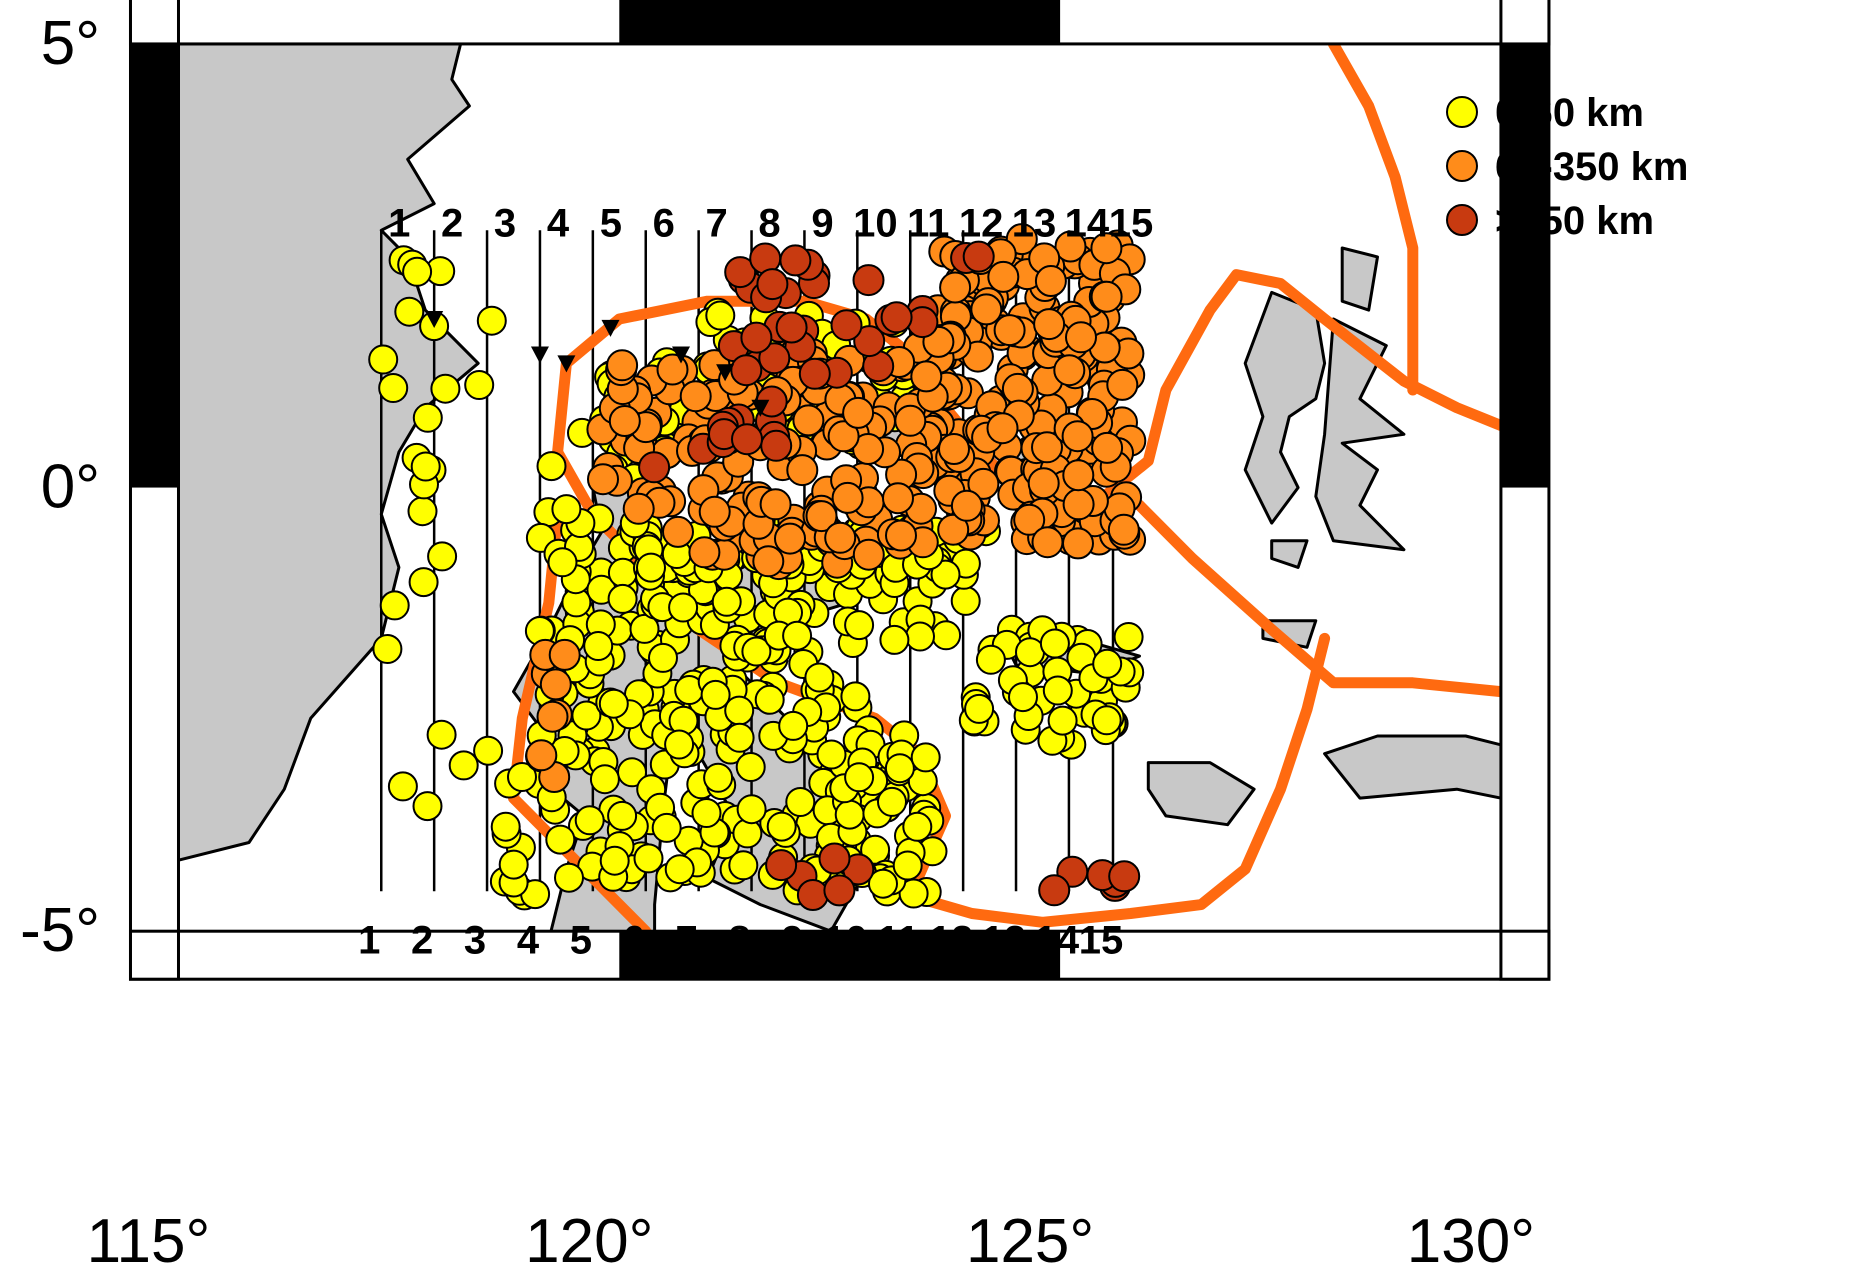 The width and height of the screenshot is (1853, 1275). I want to click on seismic-stations, so click(597, 363).